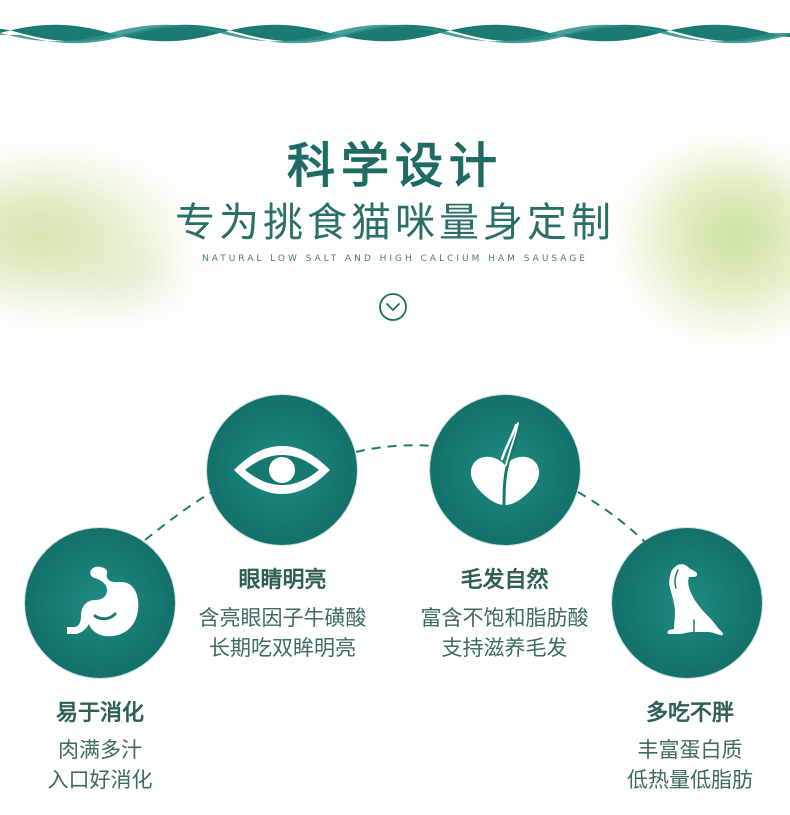 The width and height of the screenshot is (790, 815). I want to click on feature-desc-weight-2: 低热量低脂肪, so click(690, 780).